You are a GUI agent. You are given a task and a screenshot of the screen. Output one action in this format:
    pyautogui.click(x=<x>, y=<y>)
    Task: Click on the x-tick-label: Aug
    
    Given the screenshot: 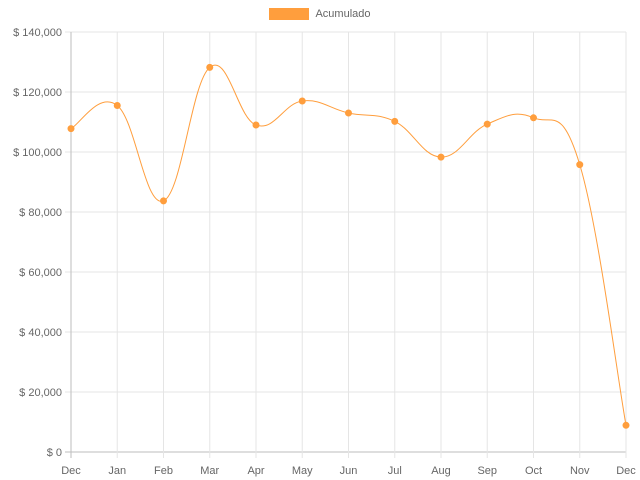 What is the action you would take?
    pyautogui.click(x=441, y=471)
    